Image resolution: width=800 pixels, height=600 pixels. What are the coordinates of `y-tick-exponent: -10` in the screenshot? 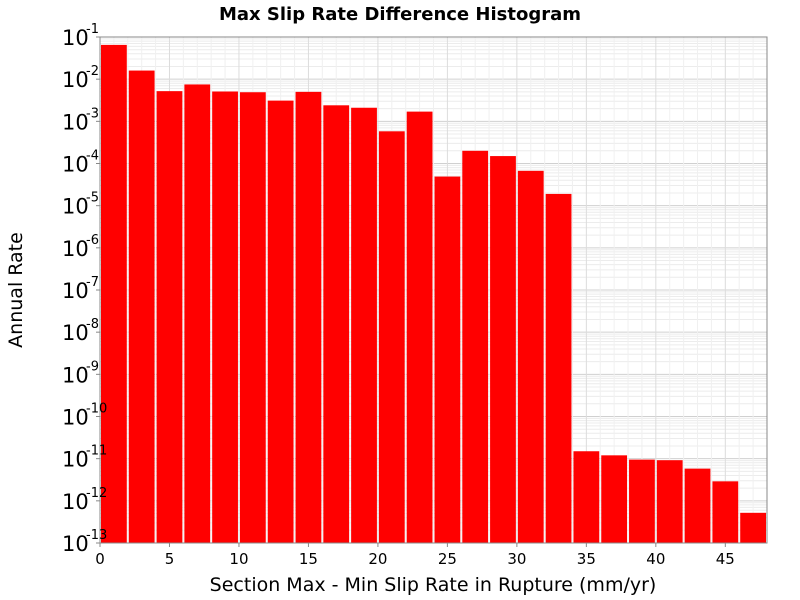 It's located at (96, 409).